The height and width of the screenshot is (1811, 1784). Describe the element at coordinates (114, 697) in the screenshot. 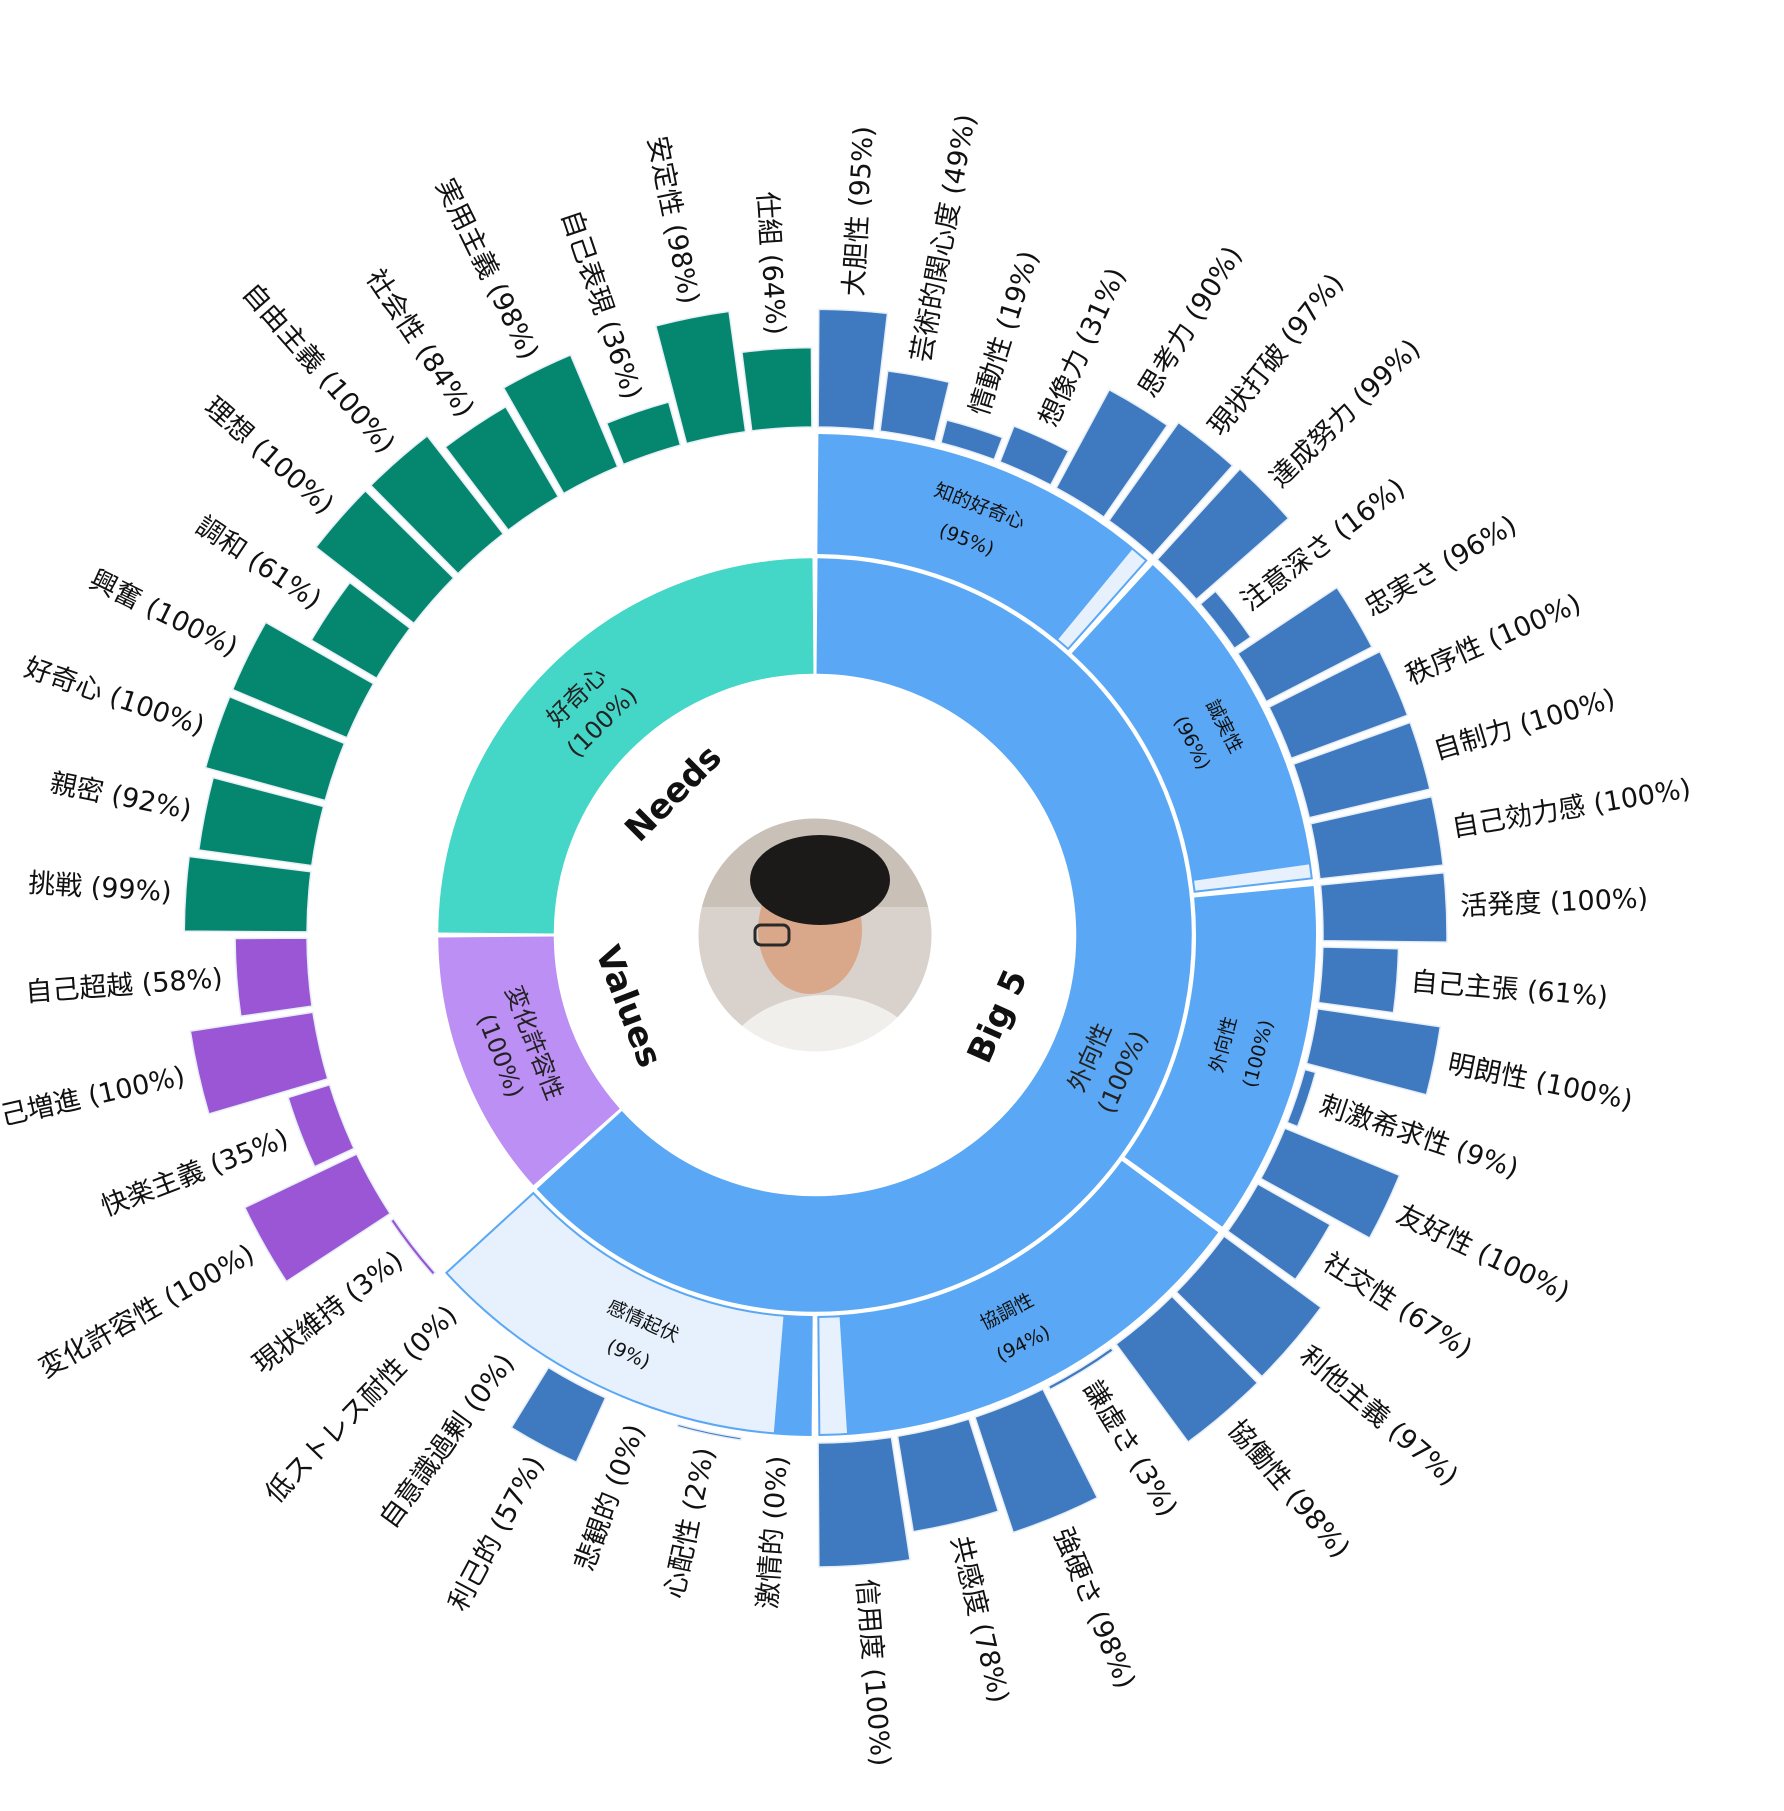

I see `facet-label: 好奇心 (100%)` at that location.